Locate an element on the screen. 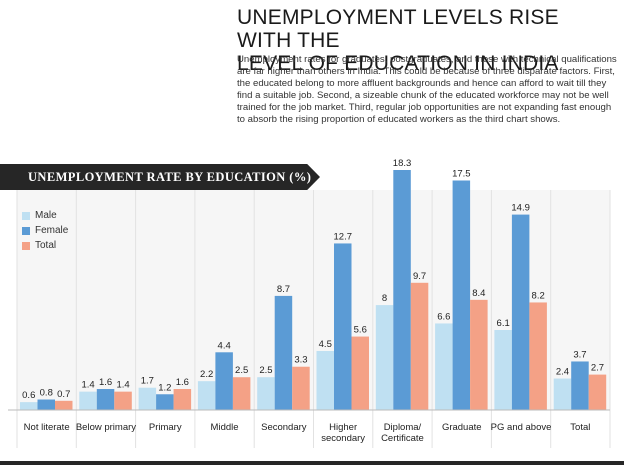 The height and width of the screenshot is (473, 624). headline-line-2: LEVEL OF EDUCATION IN INDIA is located at coordinates (398, 63).